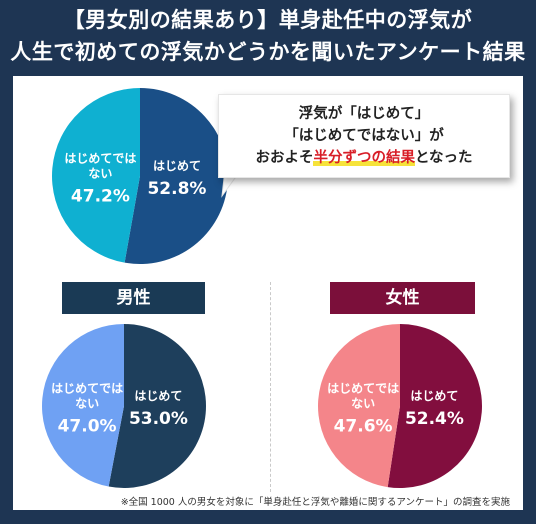 This screenshot has width=536, height=524. What do you see at coordinates (364, 114) in the screenshot?
I see `callout-line-1: 浮気が「はじめて」` at bounding box center [364, 114].